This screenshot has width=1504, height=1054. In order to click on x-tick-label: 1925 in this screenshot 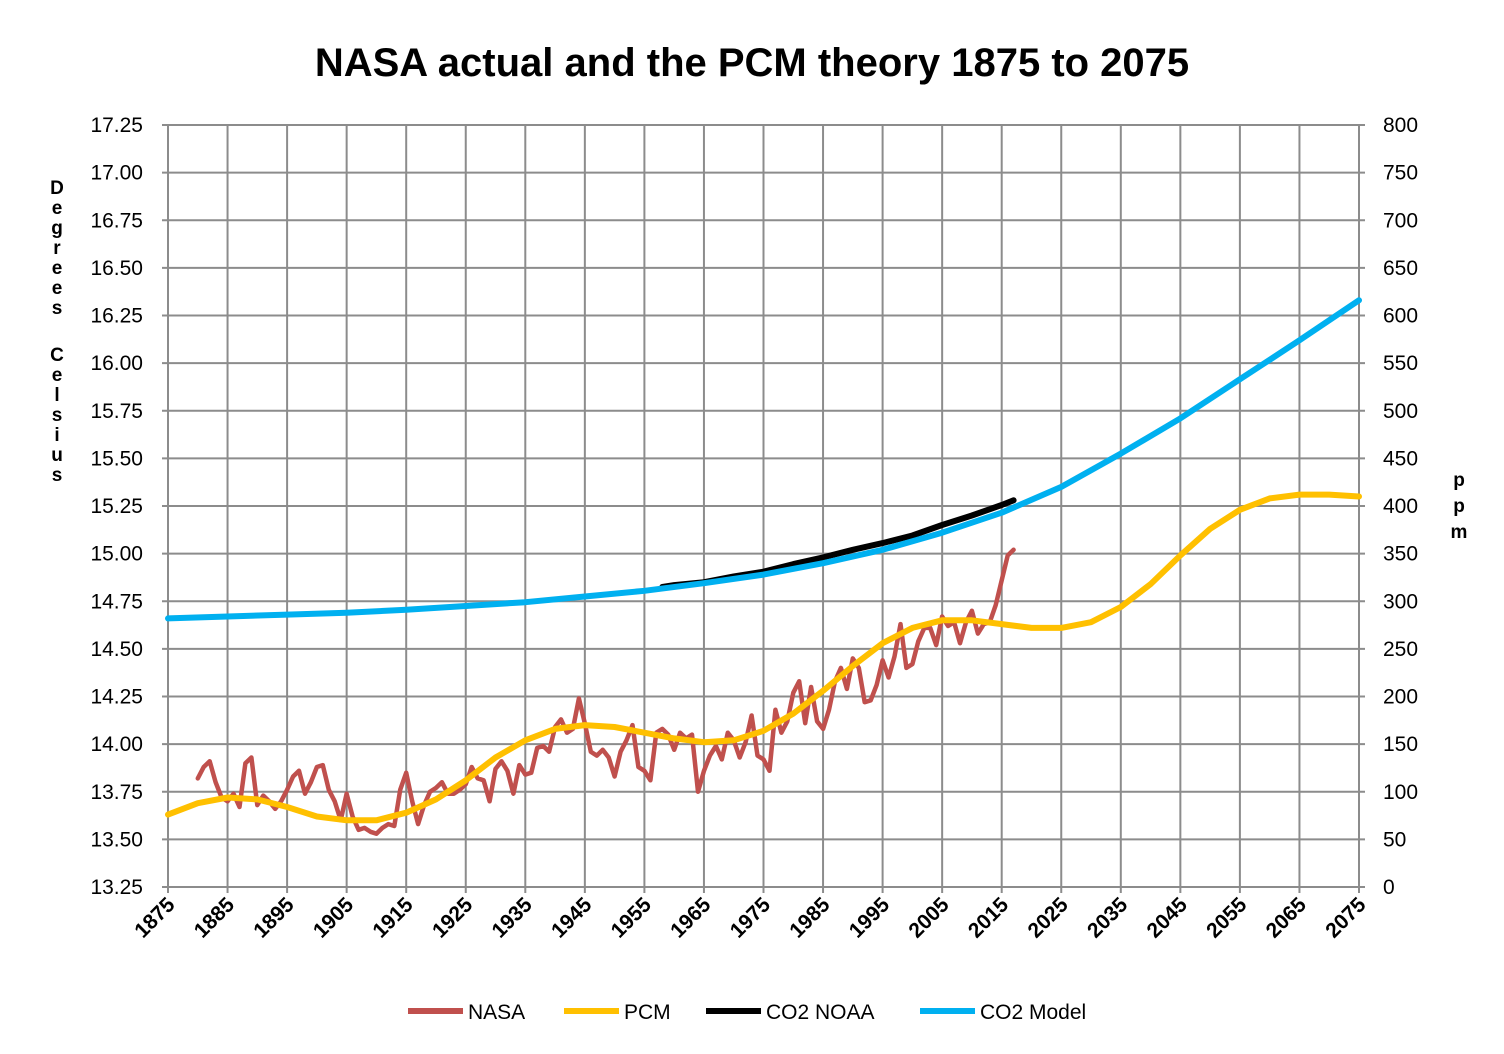, I will do `click(453, 918)`.